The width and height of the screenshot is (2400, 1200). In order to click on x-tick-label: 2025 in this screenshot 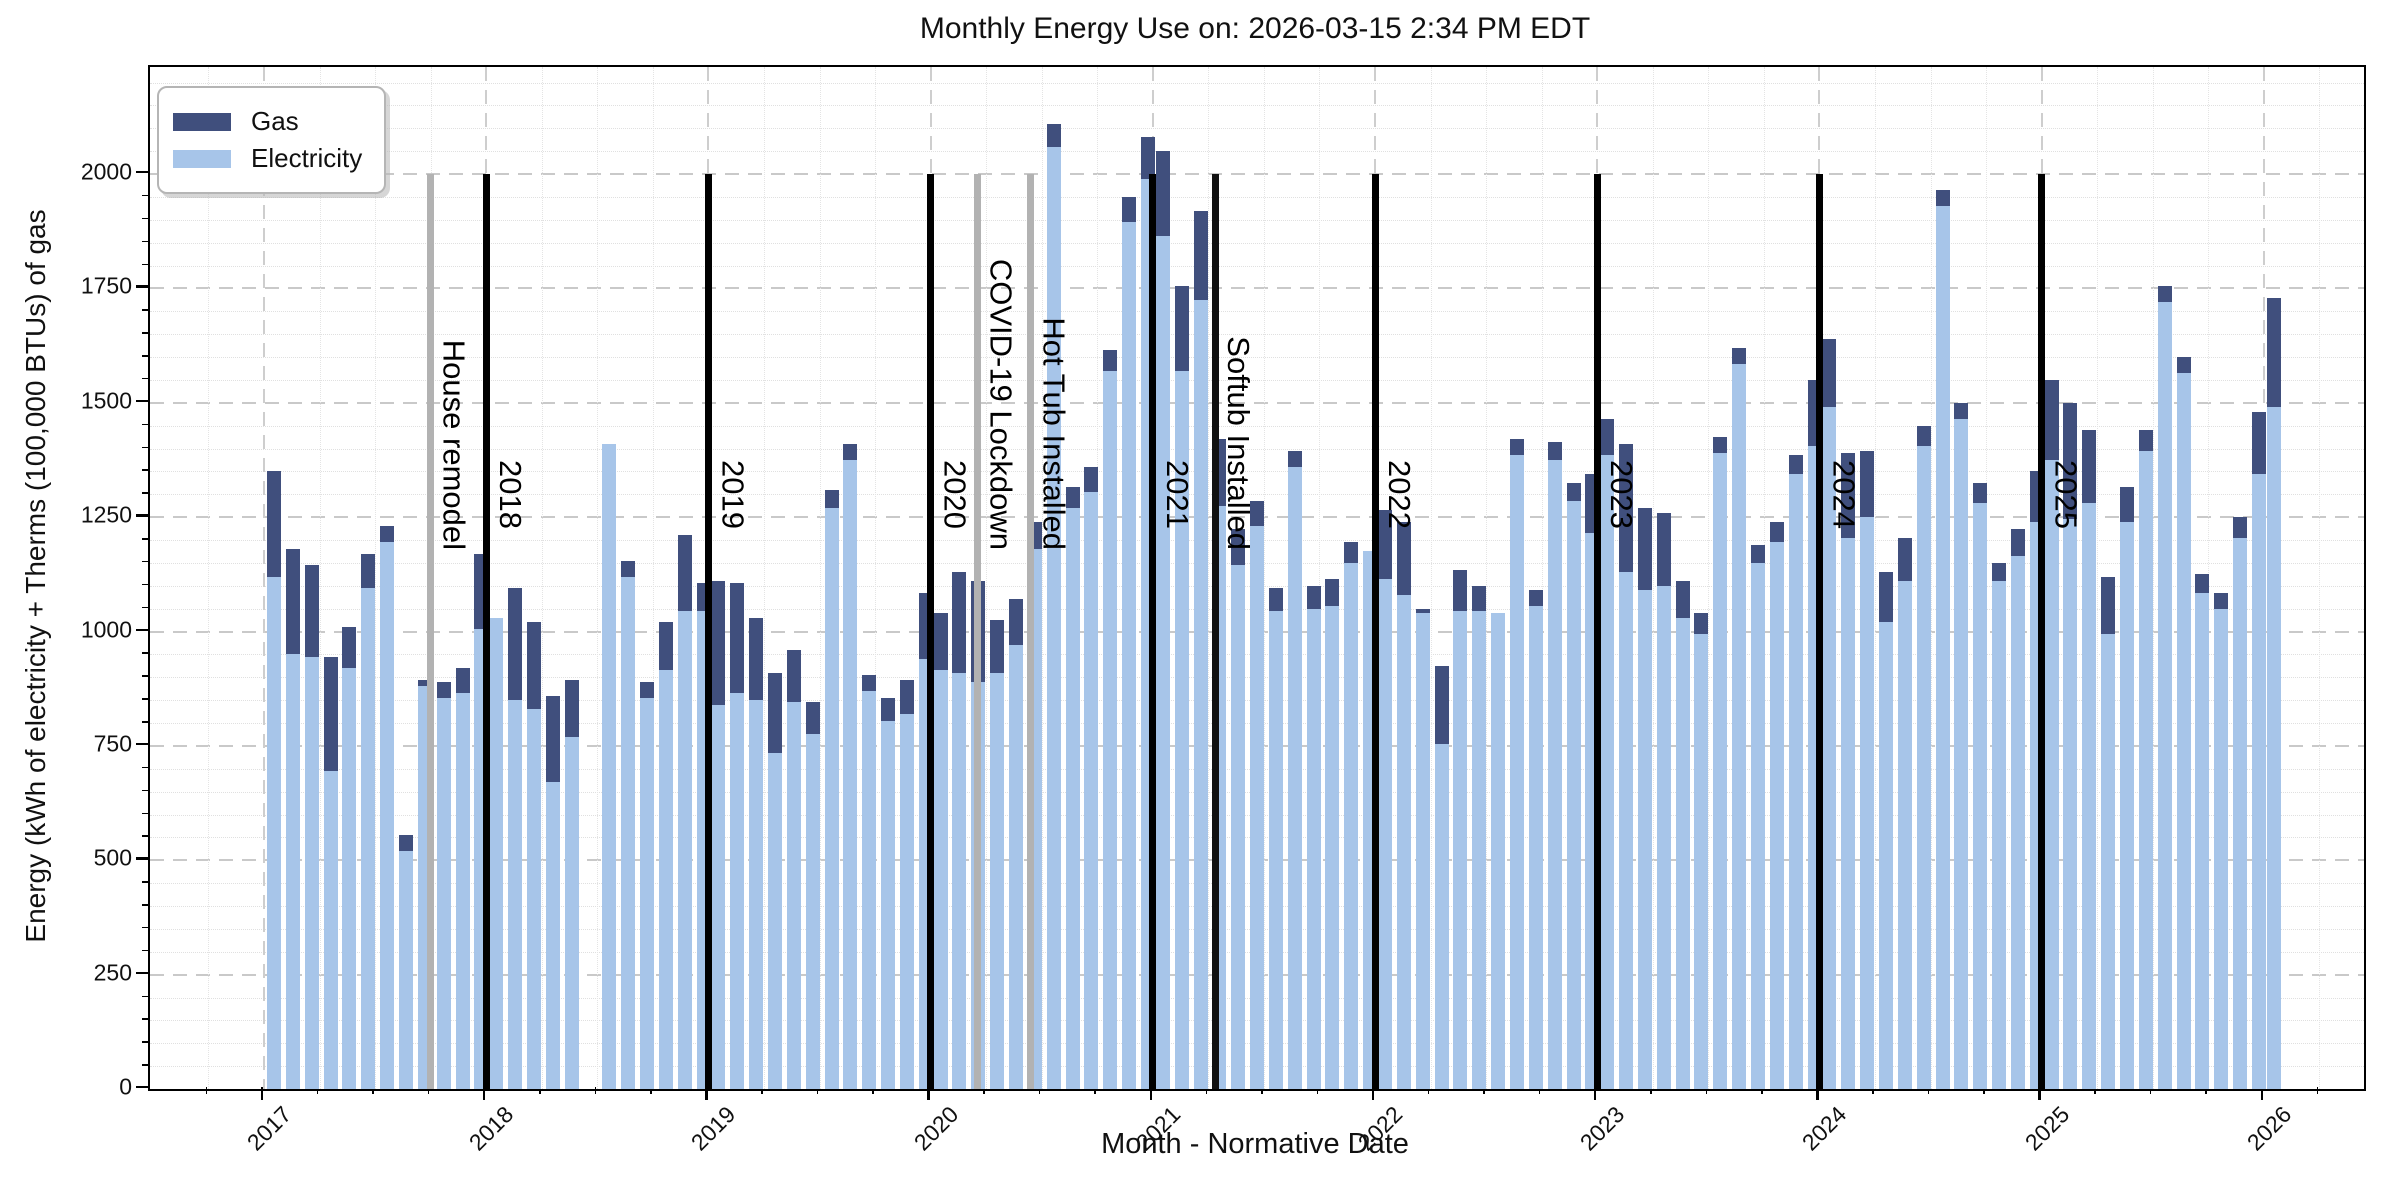, I will do `click(2046, 1128)`.